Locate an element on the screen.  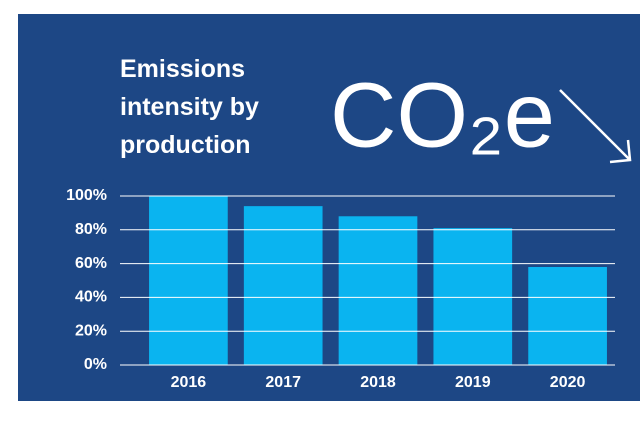
y-tick-label: 0% is located at coordinates (95, 364).